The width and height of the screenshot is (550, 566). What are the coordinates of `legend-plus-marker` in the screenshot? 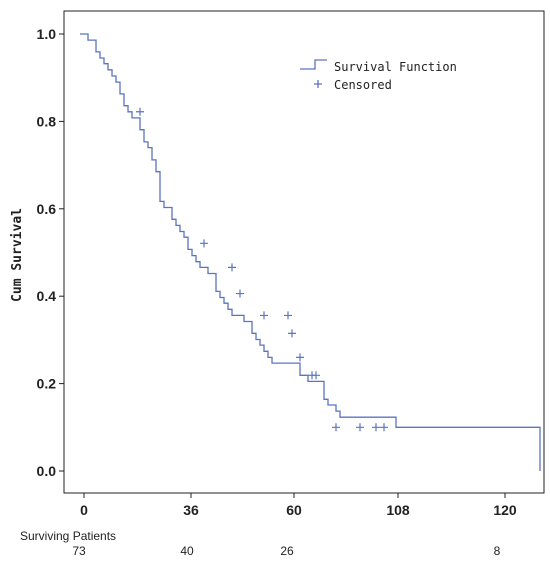 It's located at (318, 84).